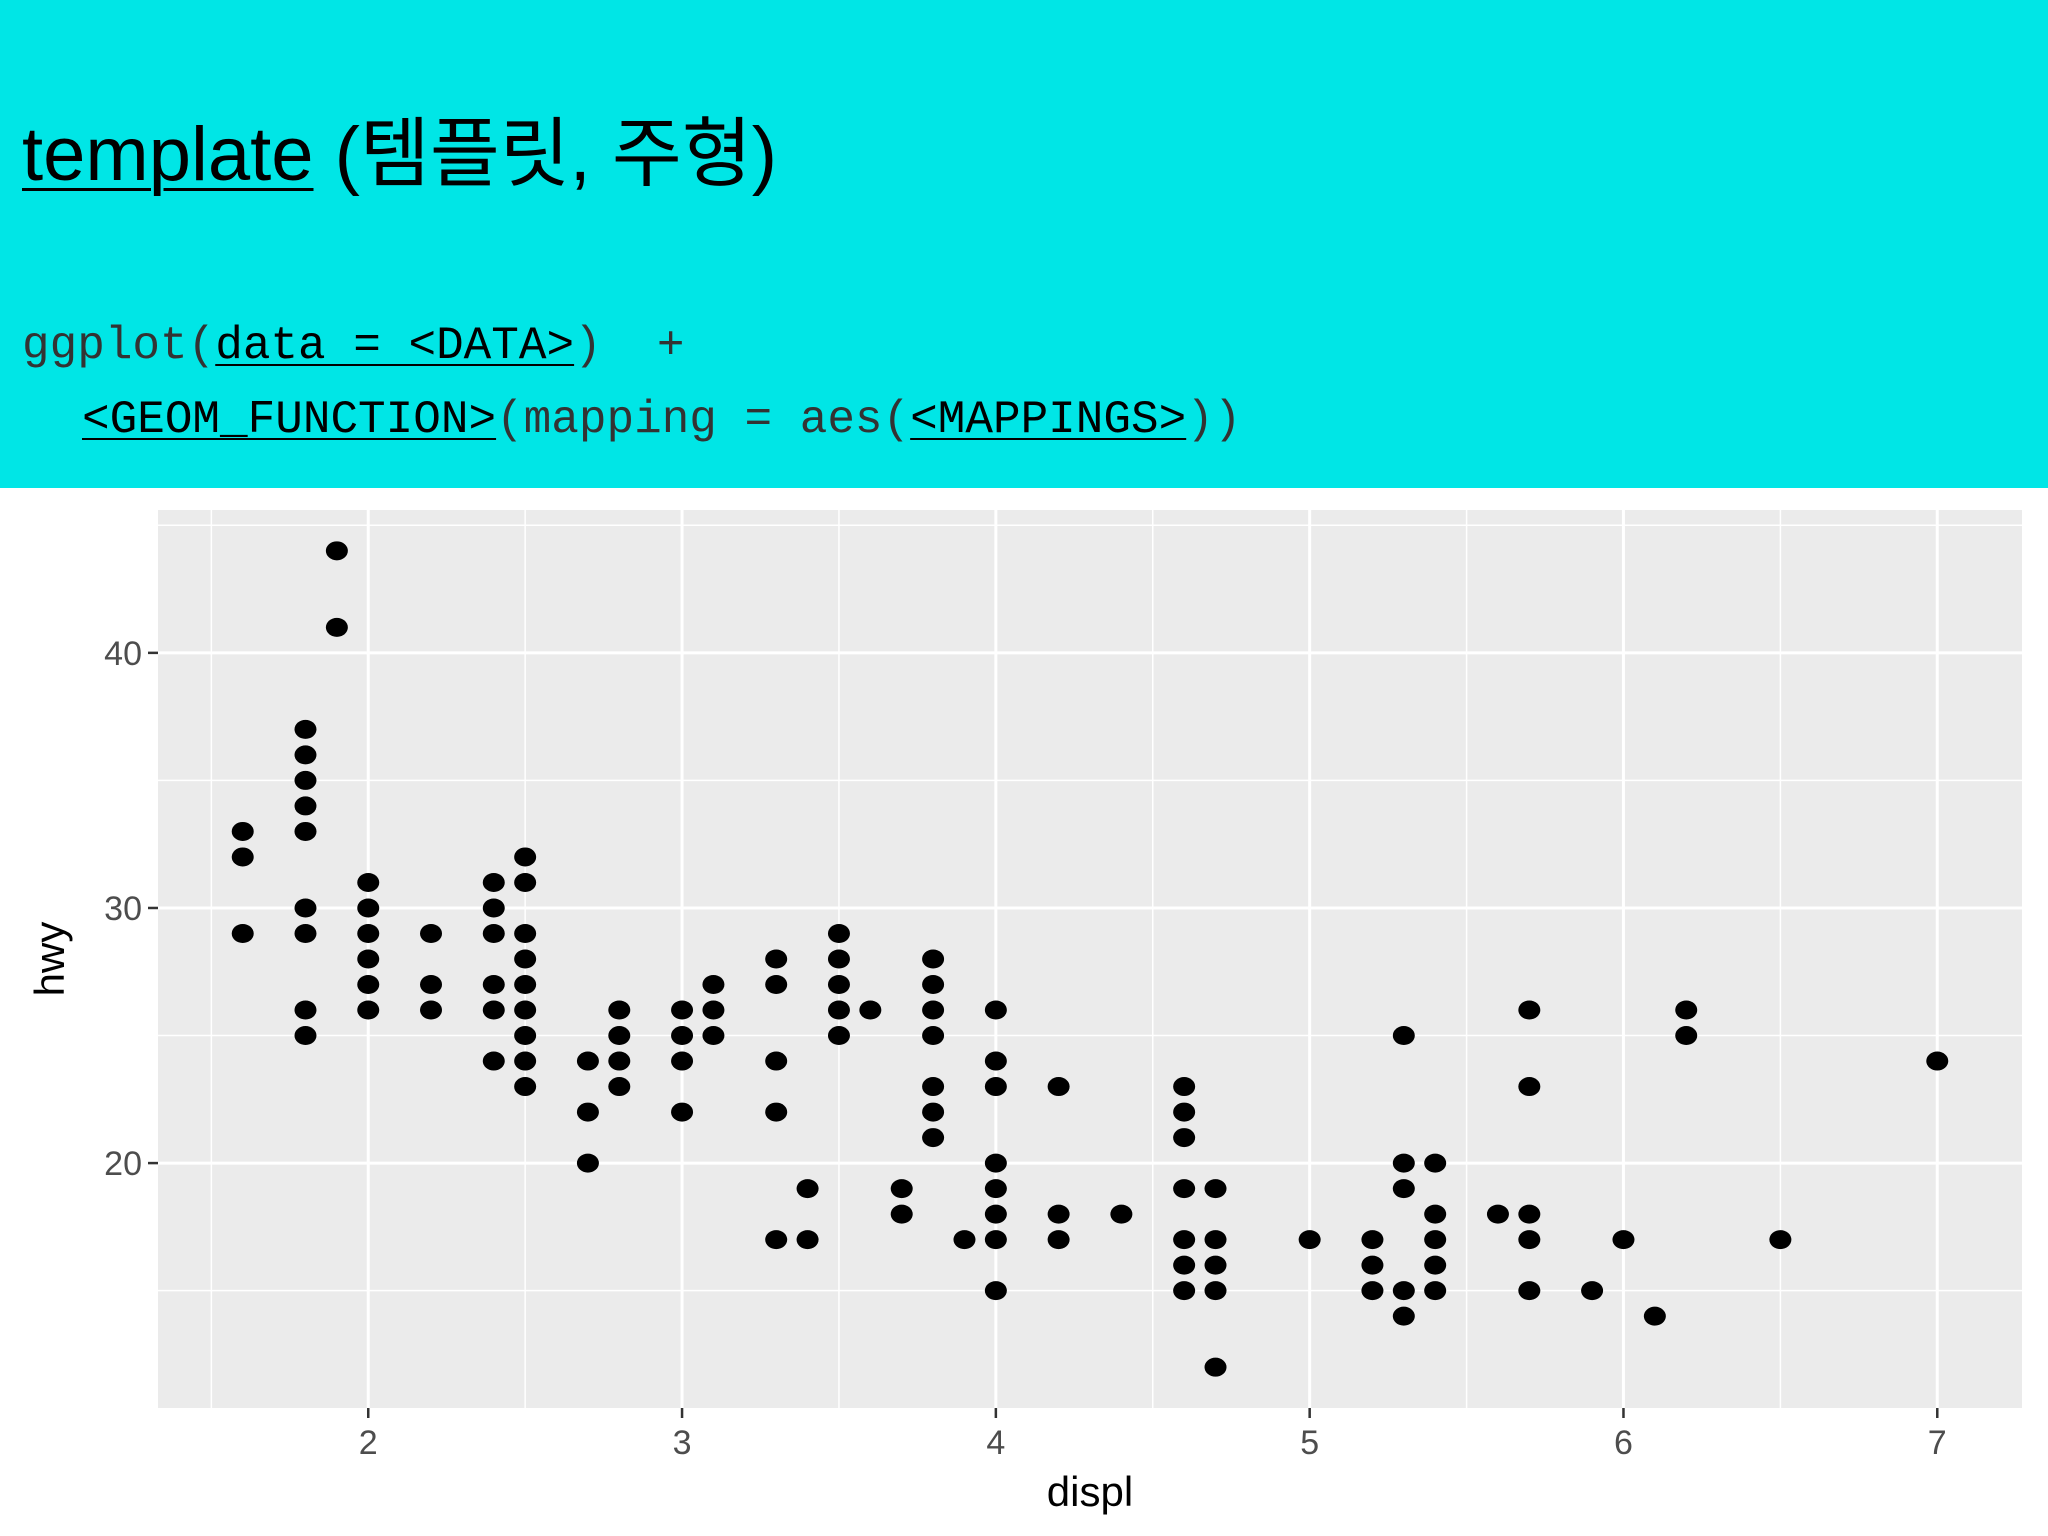  I want to click on y-tick-label: 40, so click(123, 654).